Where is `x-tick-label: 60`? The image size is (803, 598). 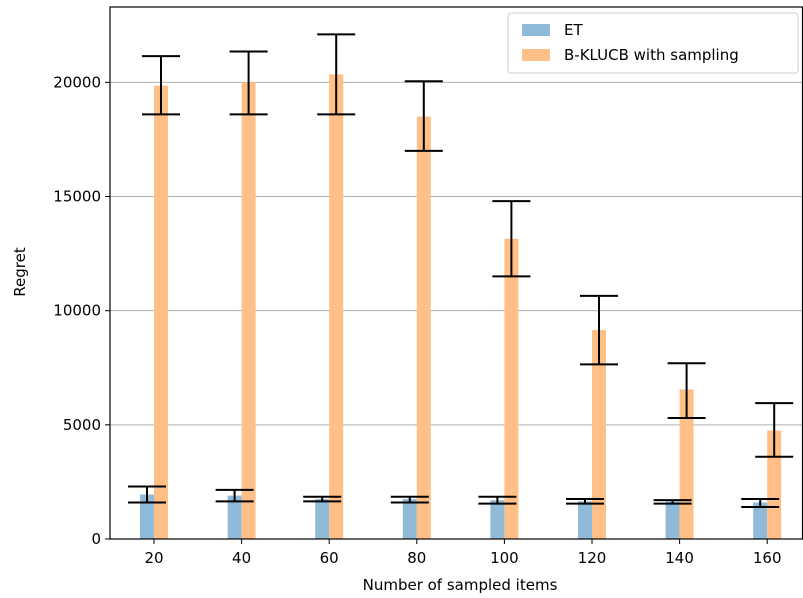 x-tick-label: 60 is located at coordinates (329, 558).